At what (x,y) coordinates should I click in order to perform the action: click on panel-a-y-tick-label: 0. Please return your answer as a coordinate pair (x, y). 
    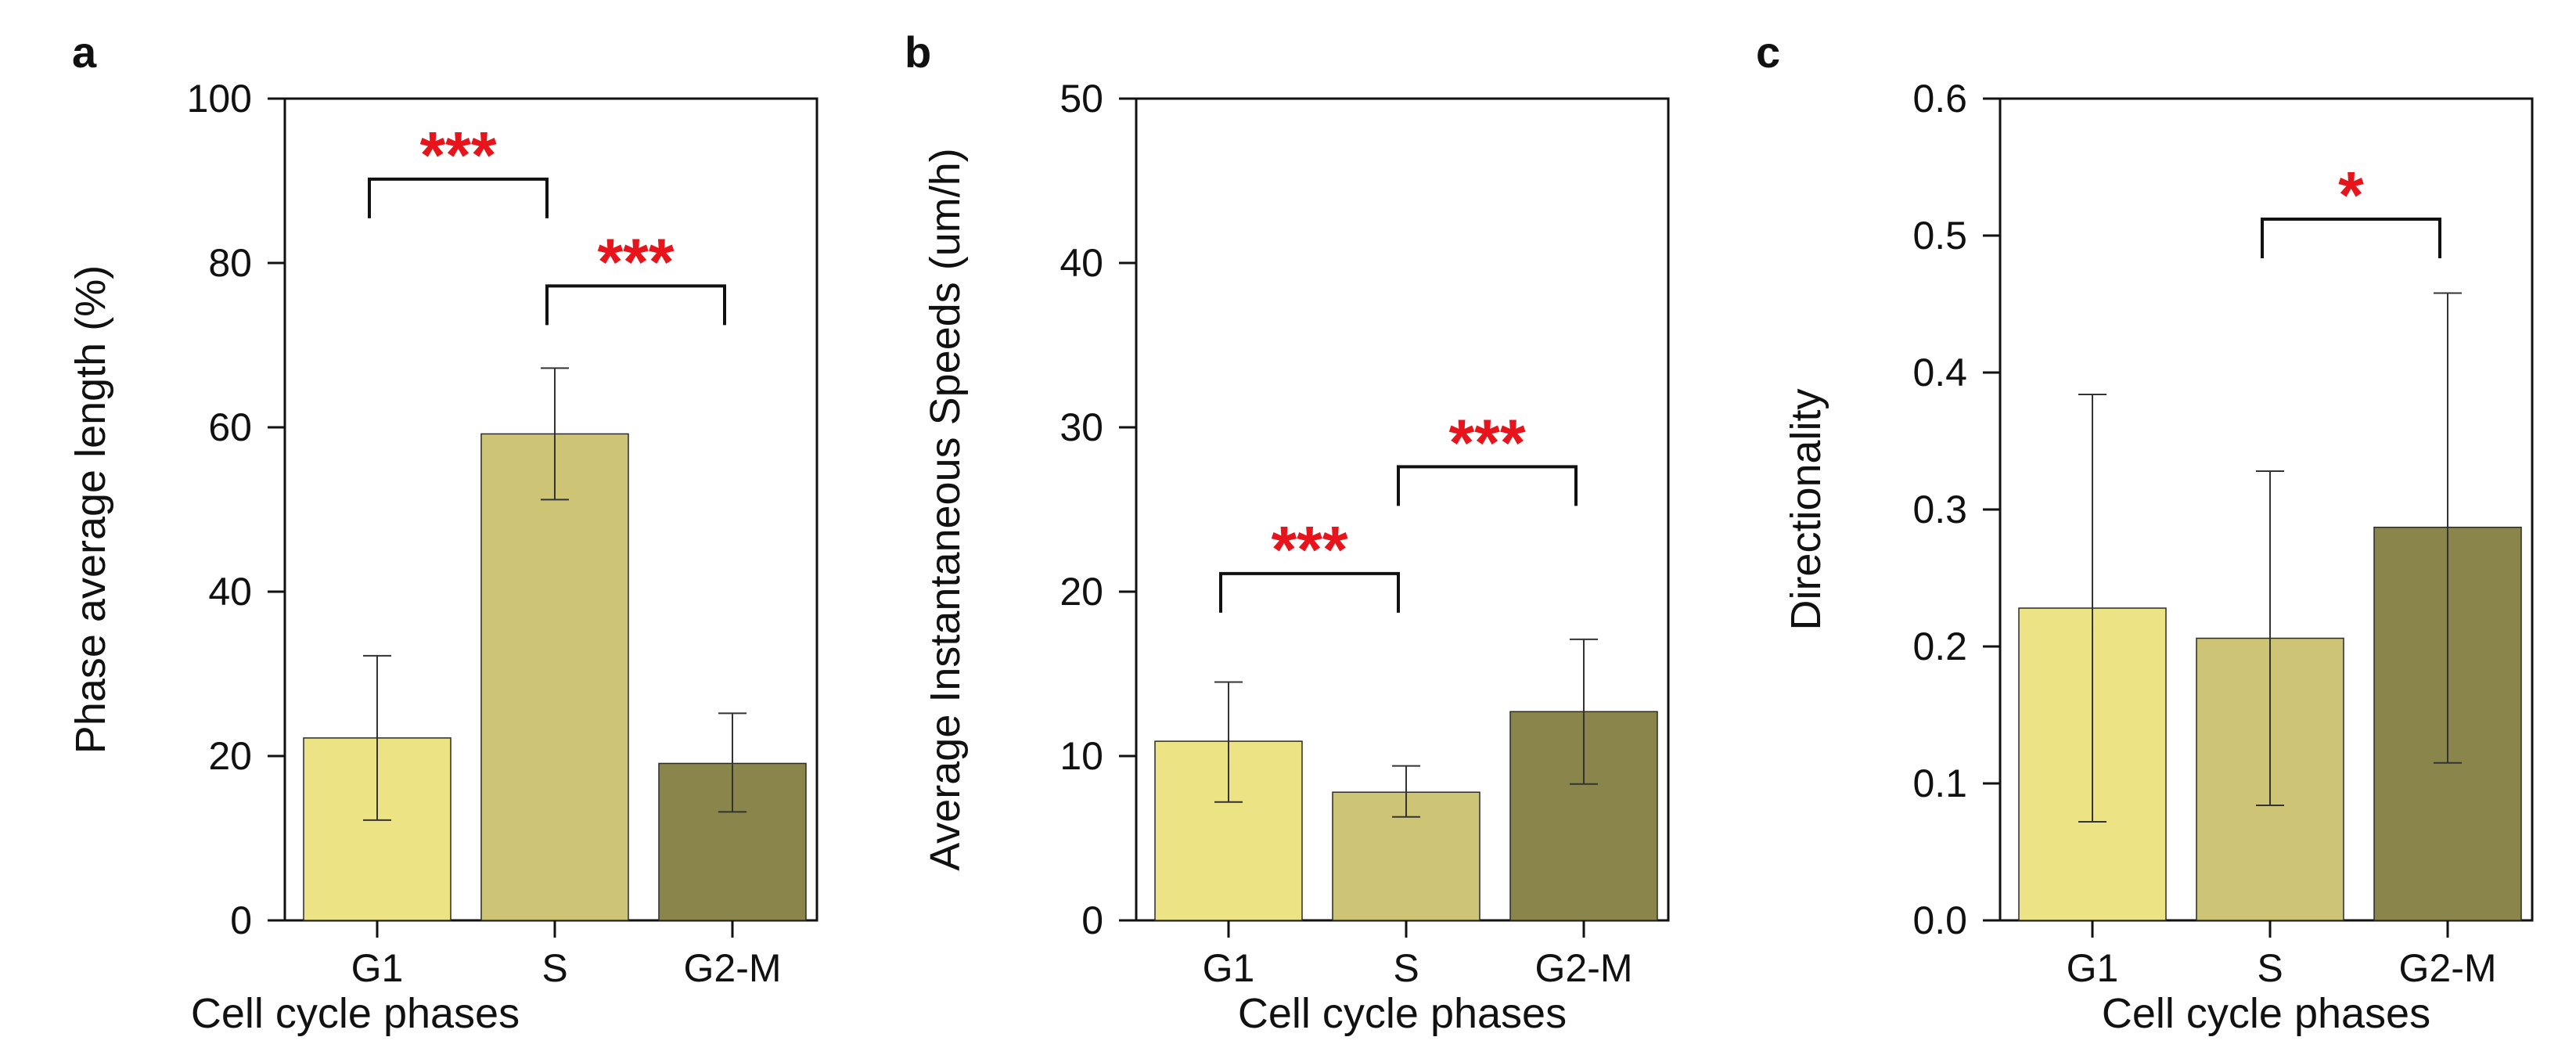
    Looking at the image, I should click on (241, 920).